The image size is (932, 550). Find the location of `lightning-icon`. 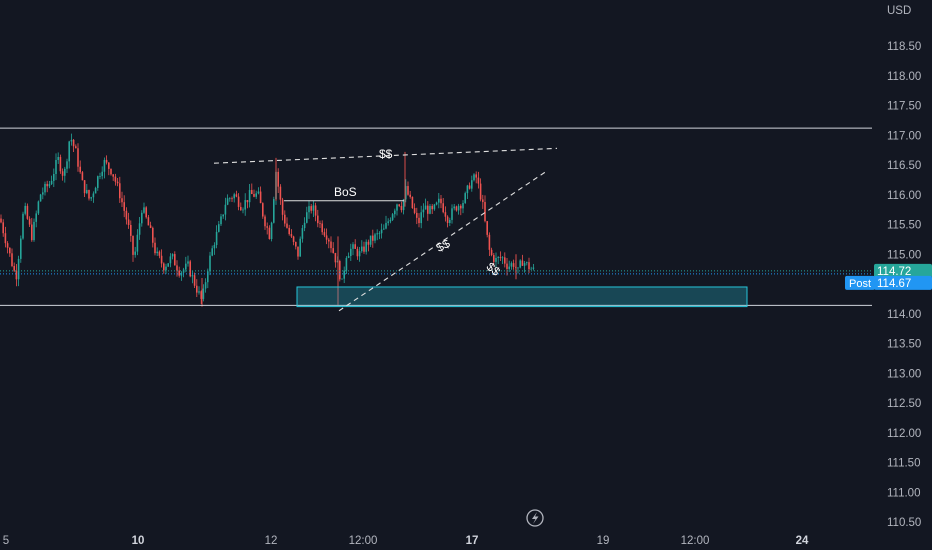

lightning-icon is located at coordinates (535, 518).